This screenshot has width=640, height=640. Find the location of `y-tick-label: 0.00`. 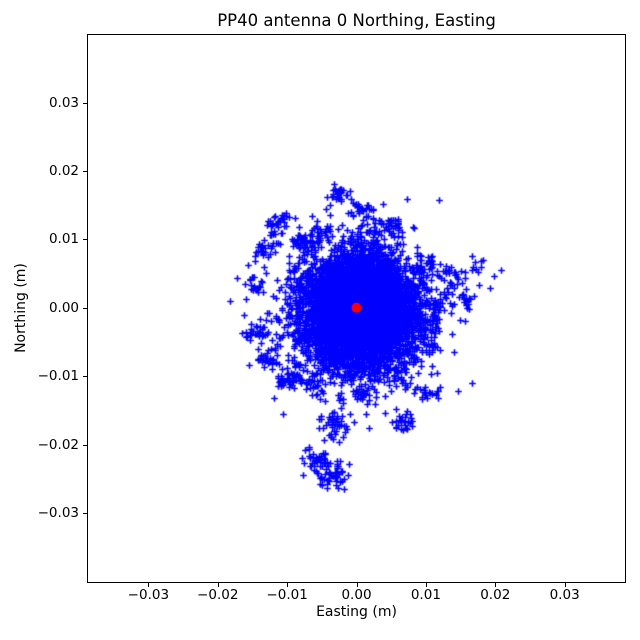

y-tick-label: 0.00 is located at coordinates (63, 307).